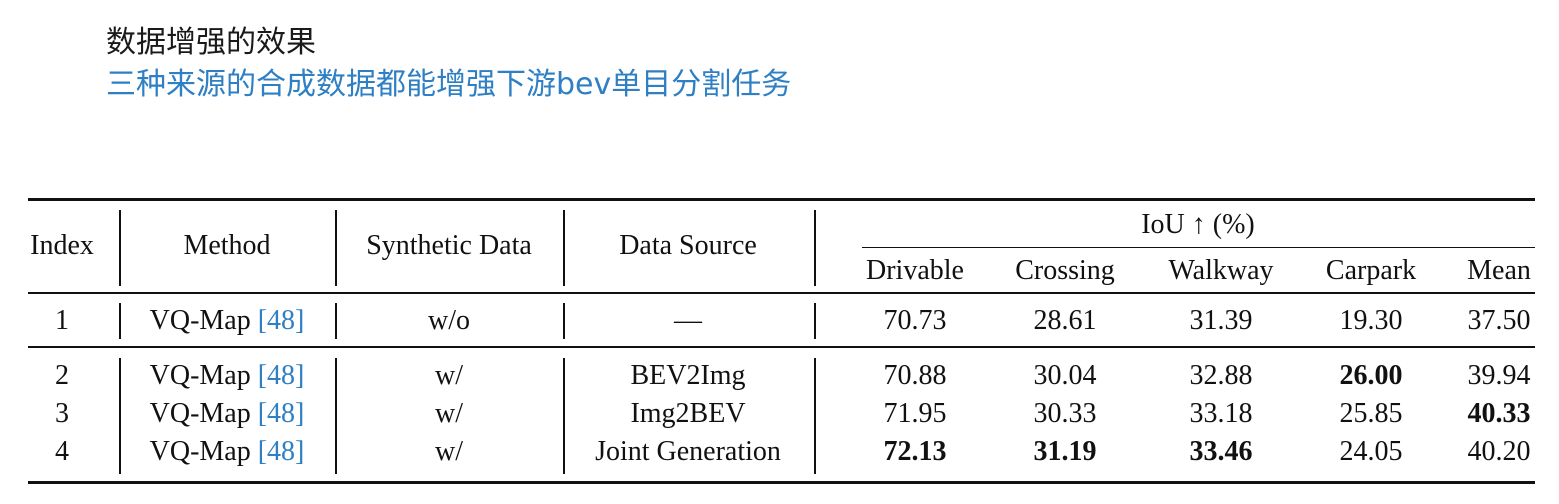  I want to click on metric-value: 26.00, so click(1371, 375).